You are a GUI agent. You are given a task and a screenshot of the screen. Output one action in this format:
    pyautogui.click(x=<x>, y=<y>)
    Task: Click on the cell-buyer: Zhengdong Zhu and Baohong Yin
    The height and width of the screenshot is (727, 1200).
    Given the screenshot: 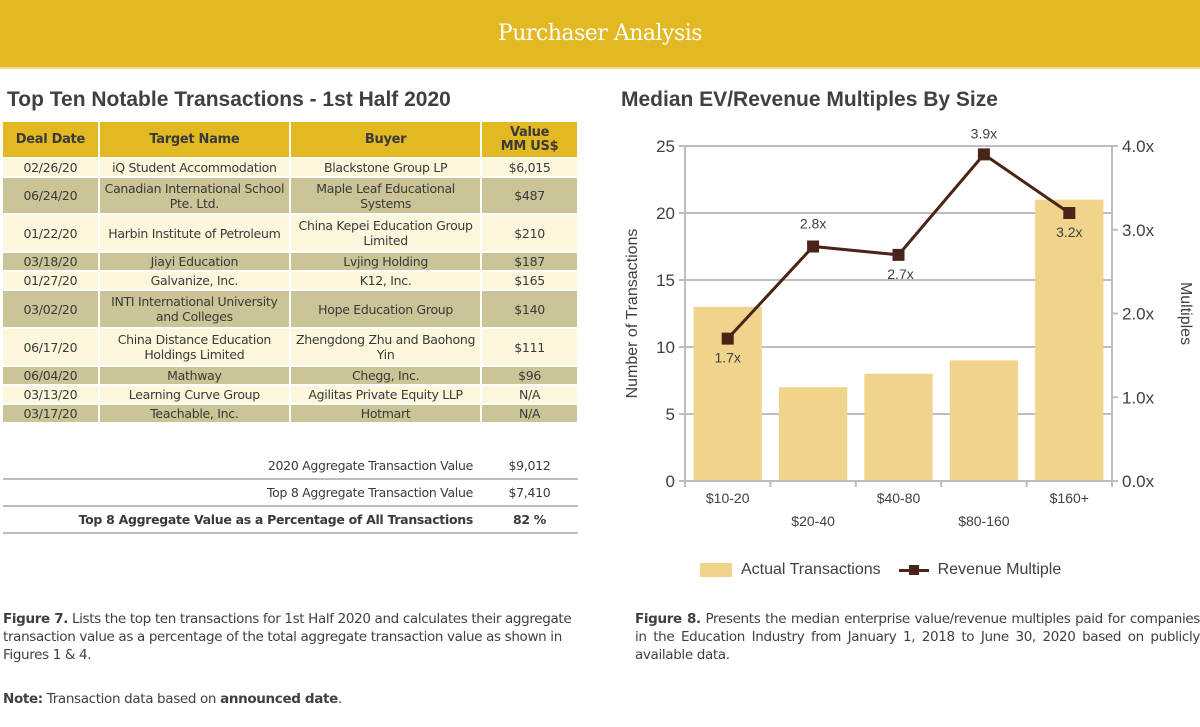 What is the action you would take?
    pyautogui.click(x=386, y=347)
    